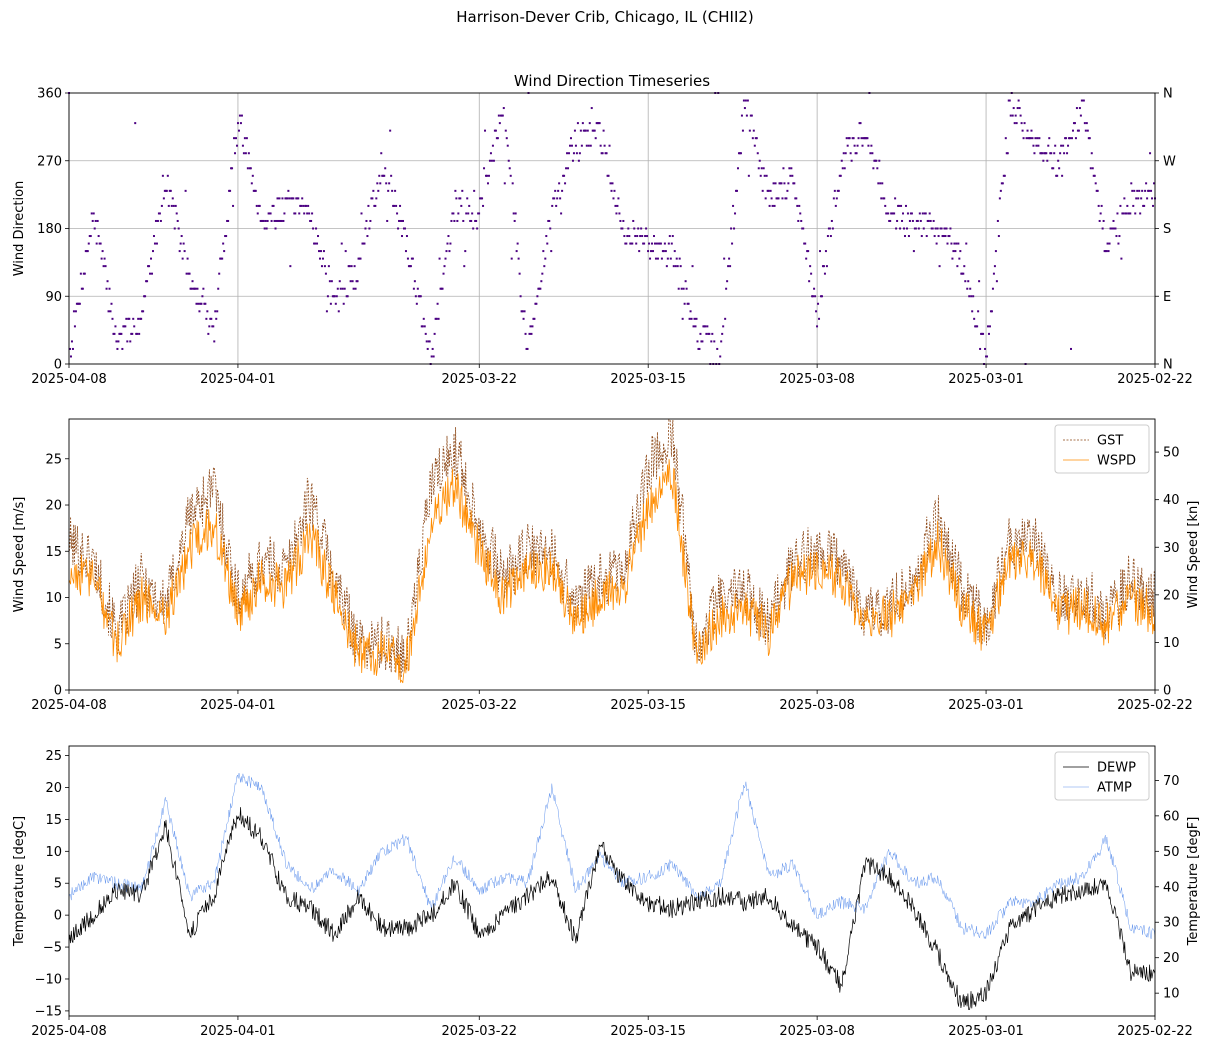 The height and width of the screenshot is (1051, 1210). Describe the element at coordinates (1171, 548) in the screenshot. I see `y2-tick-label: 30` at that location.